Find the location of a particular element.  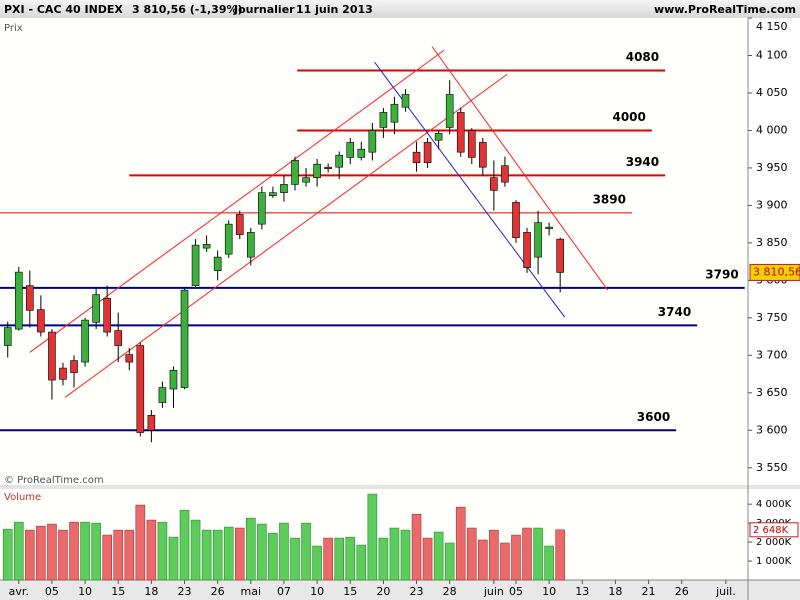

x-tick-label: 21 is located at coordinates (649, 591).